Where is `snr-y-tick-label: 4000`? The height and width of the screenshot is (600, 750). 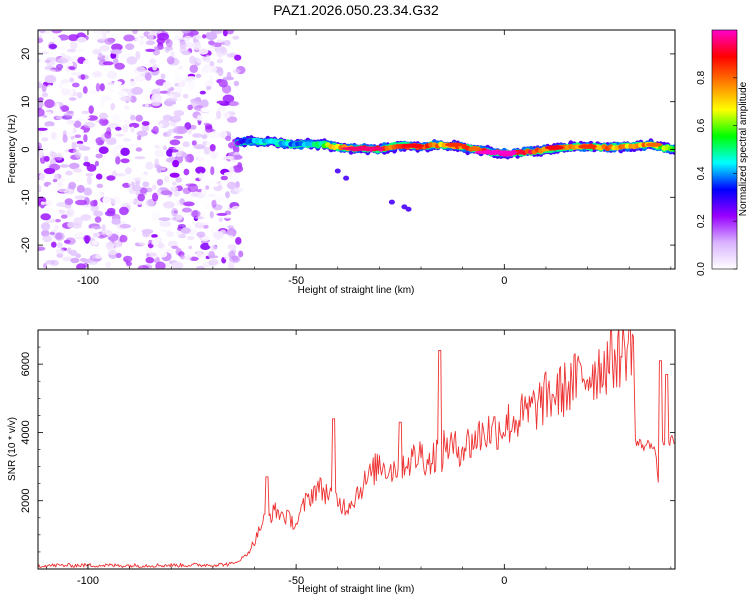 snr-y-tick-label: 4000 is located at coordinates (26, 432).